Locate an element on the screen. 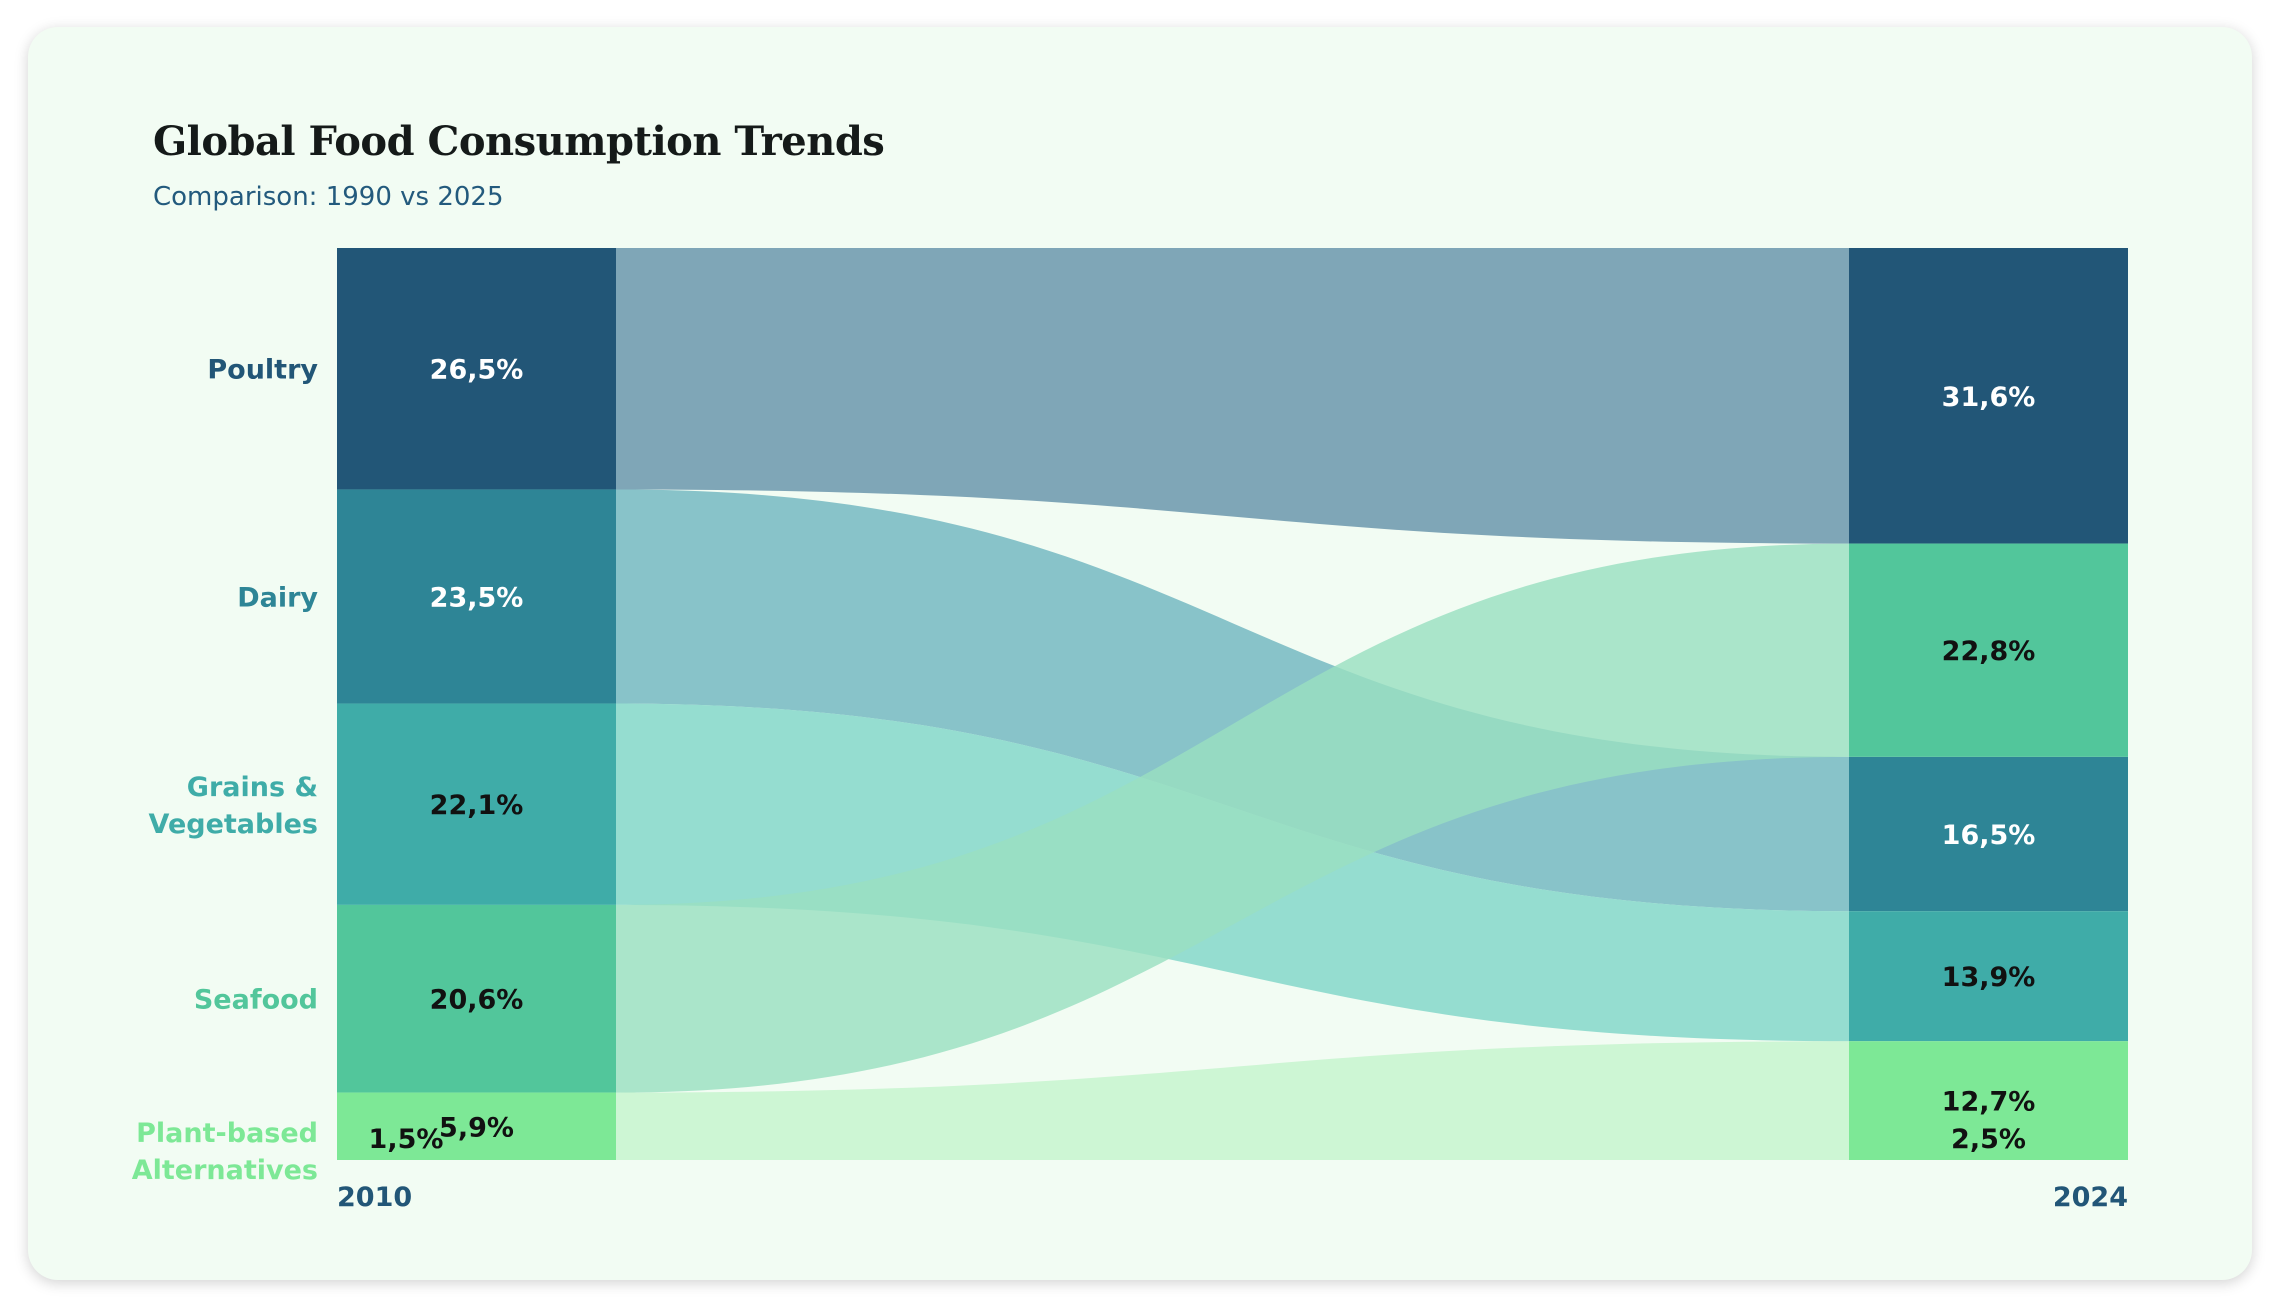 The image size is (2280, 1307). category-label-seafood: Seafood is located at coordinates (256, 1000).